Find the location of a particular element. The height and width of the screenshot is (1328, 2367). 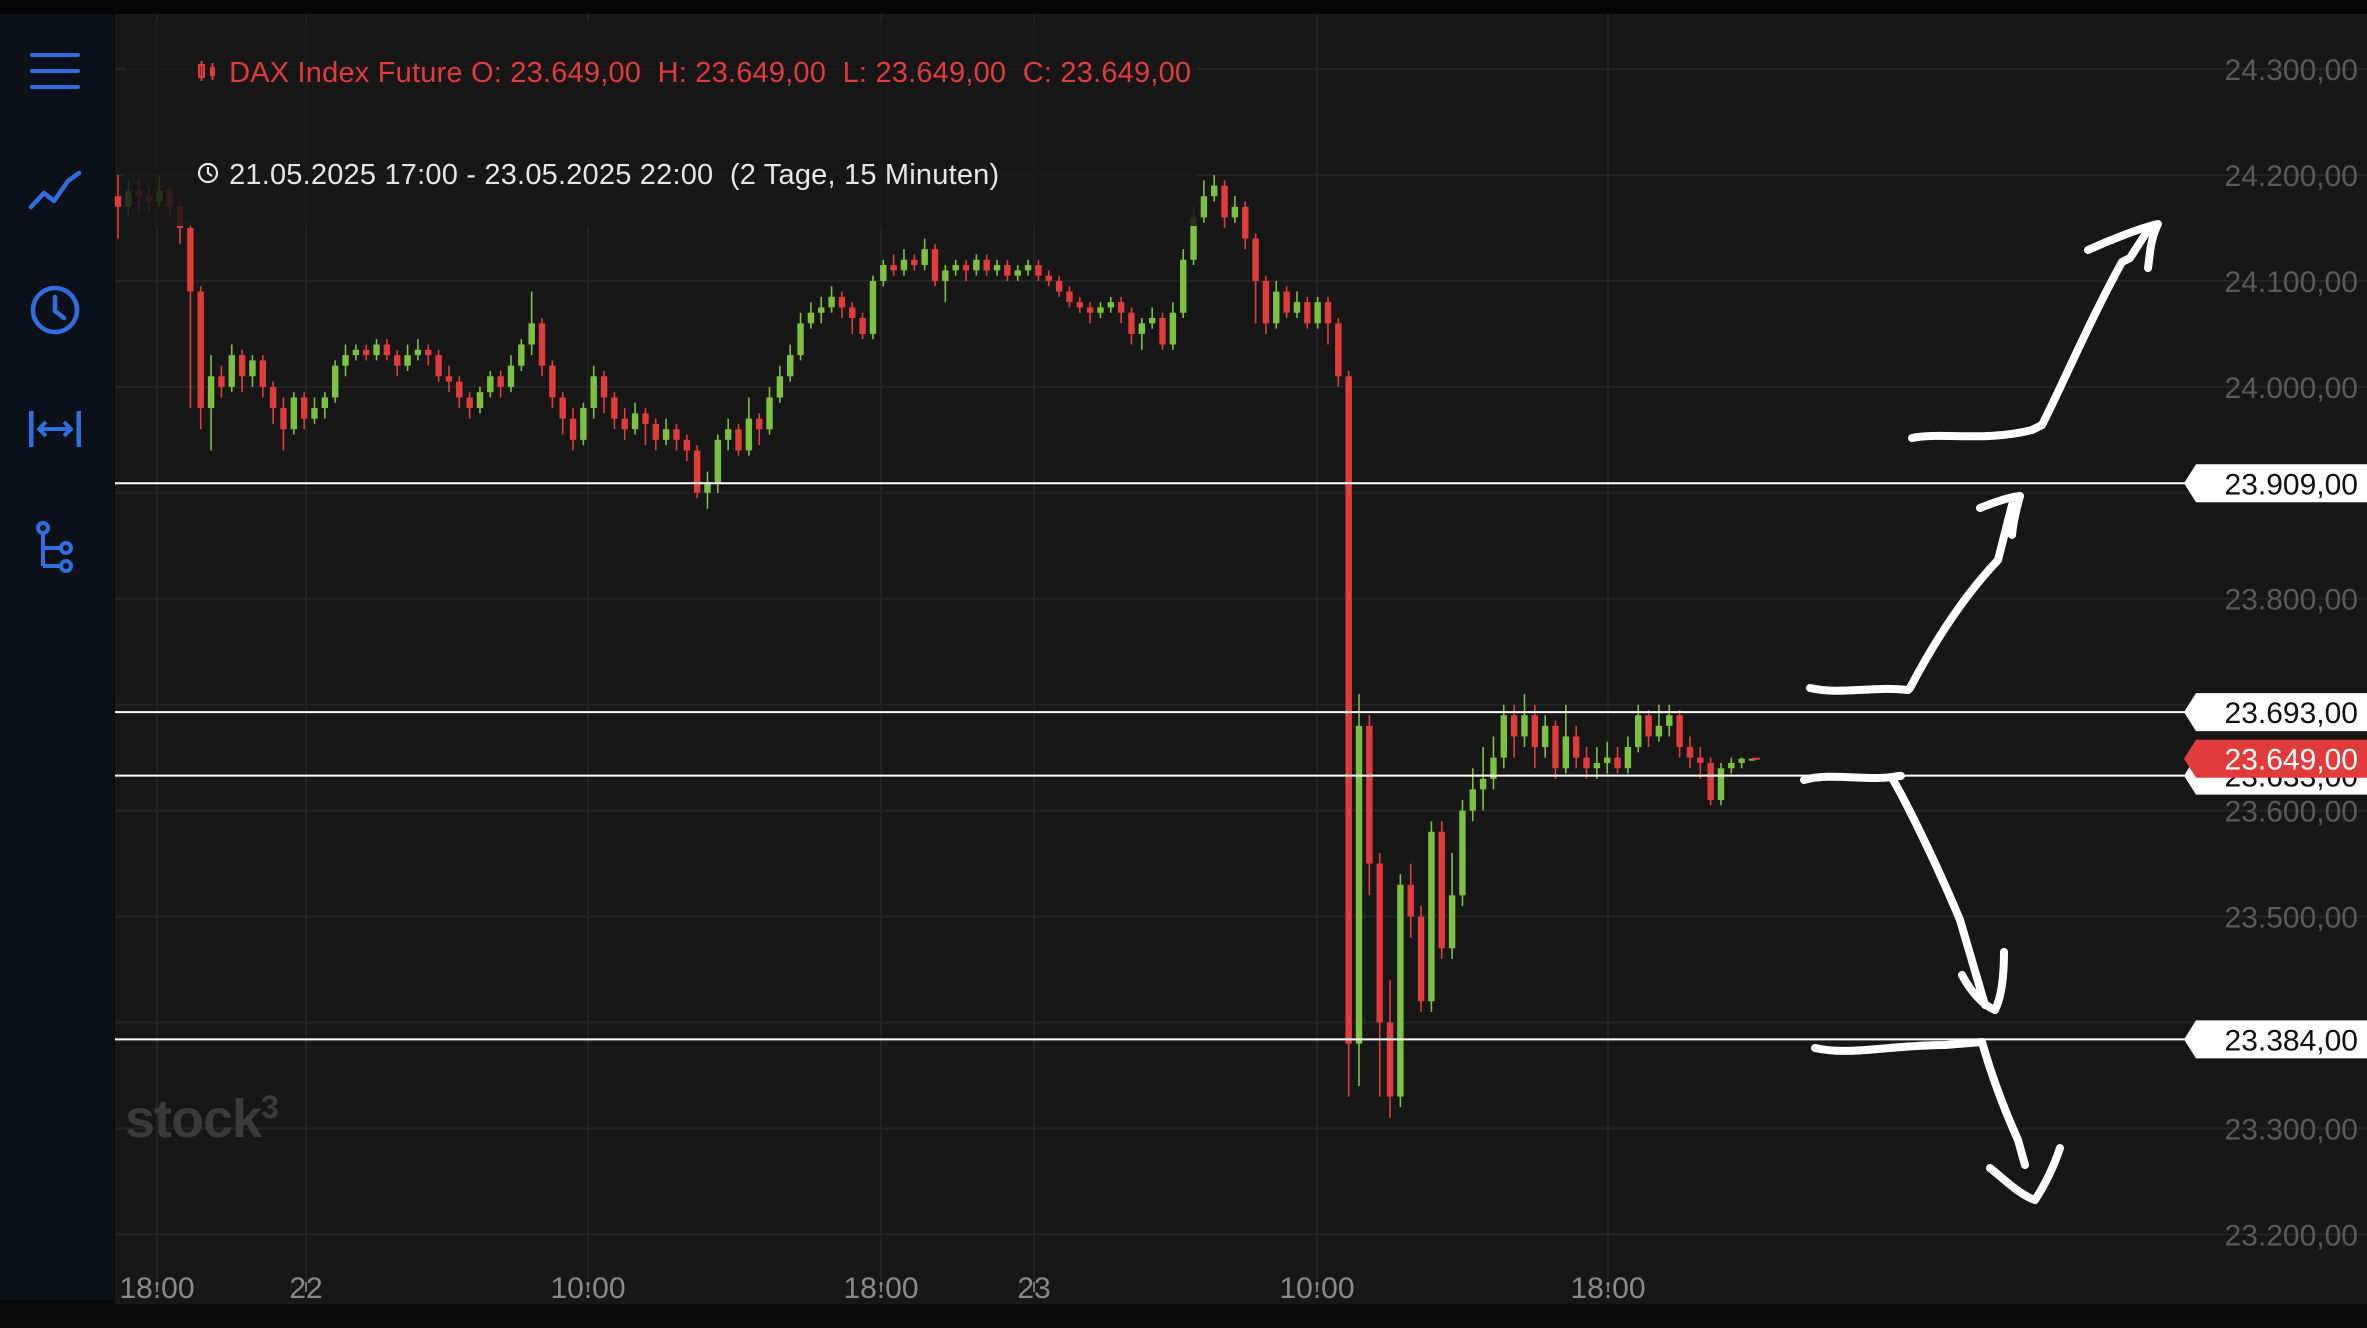

level-price-tag: 23.909,00 is located at coordinates (2275, 483).